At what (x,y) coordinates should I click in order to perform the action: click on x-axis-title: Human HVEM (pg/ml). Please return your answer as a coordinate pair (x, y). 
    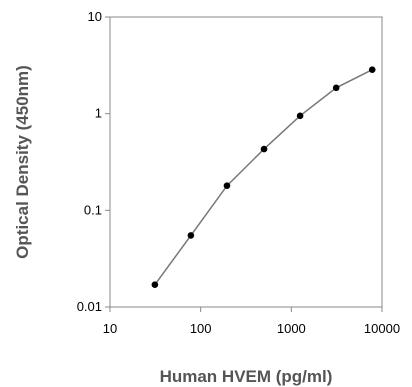
    Looking at the image, I should click on (246, 376).